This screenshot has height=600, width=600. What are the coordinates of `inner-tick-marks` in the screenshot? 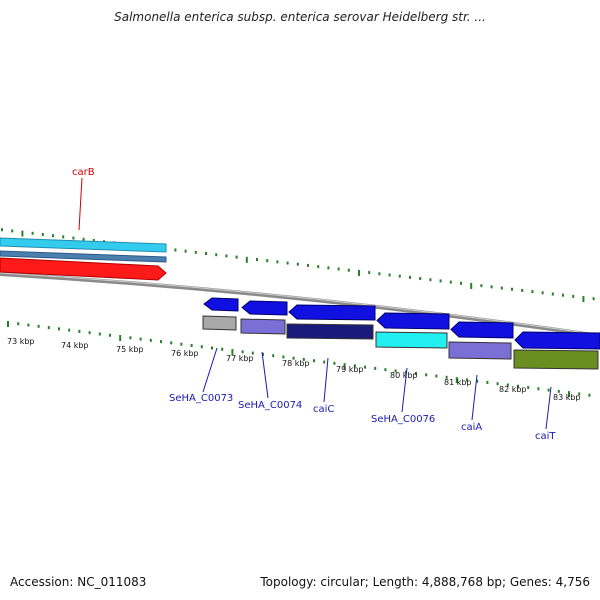 It's located at (299, 359).